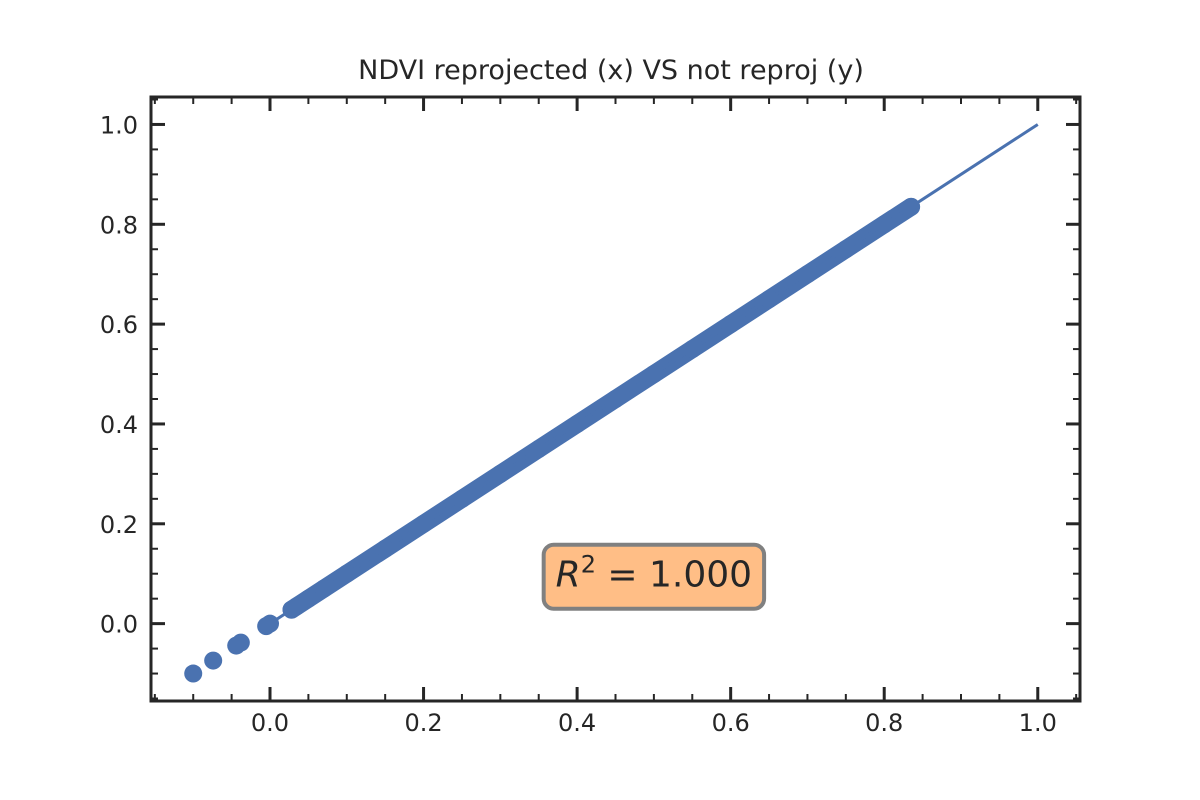 Image resolution: width=1200 pixels, height=800 pixels. What do you see at coordinates (1038, 723) in the screenshot?
I see `x-tick-label: 1.0` at bounding box center [1038, 723].